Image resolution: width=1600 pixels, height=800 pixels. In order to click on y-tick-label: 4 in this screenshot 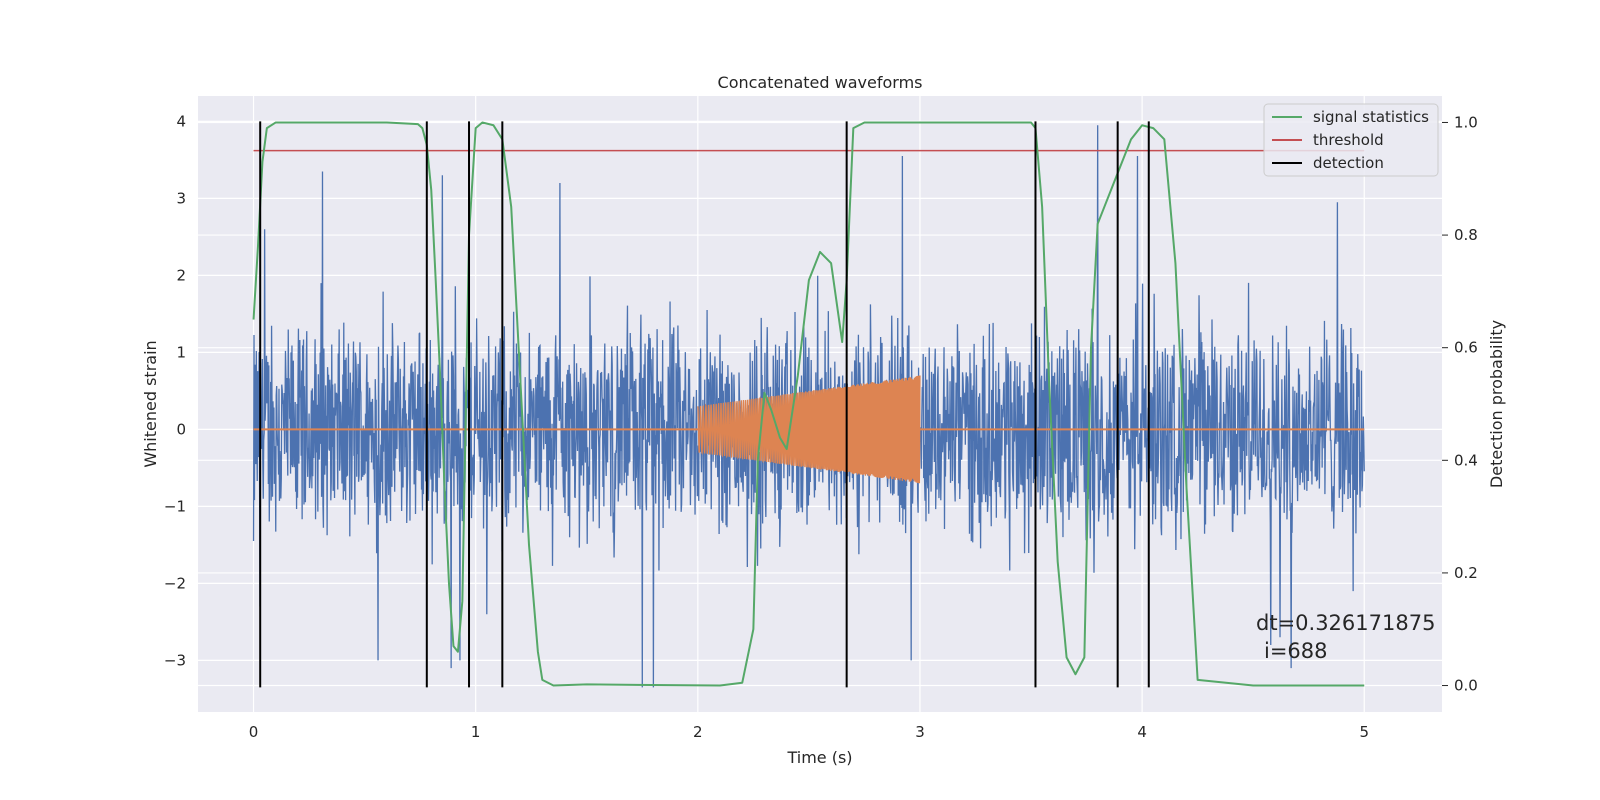, I will do `click(181, 121)`.